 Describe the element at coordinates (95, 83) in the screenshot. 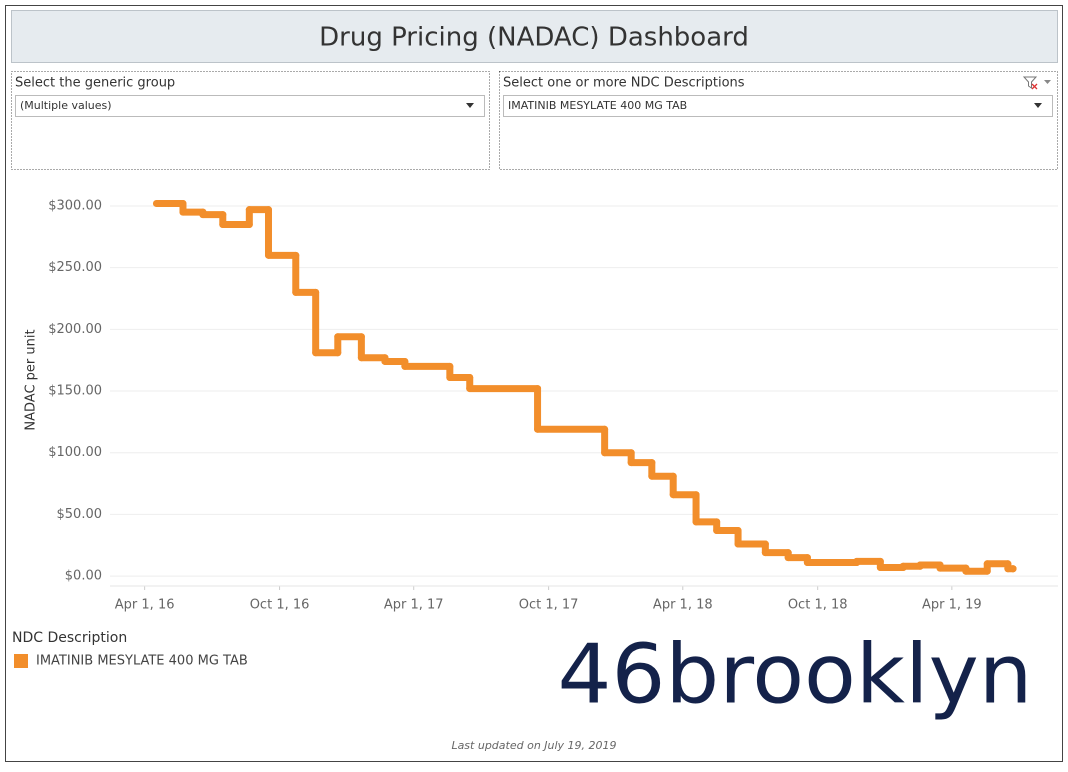

I see `filter-label: Select the generic group` at that location.